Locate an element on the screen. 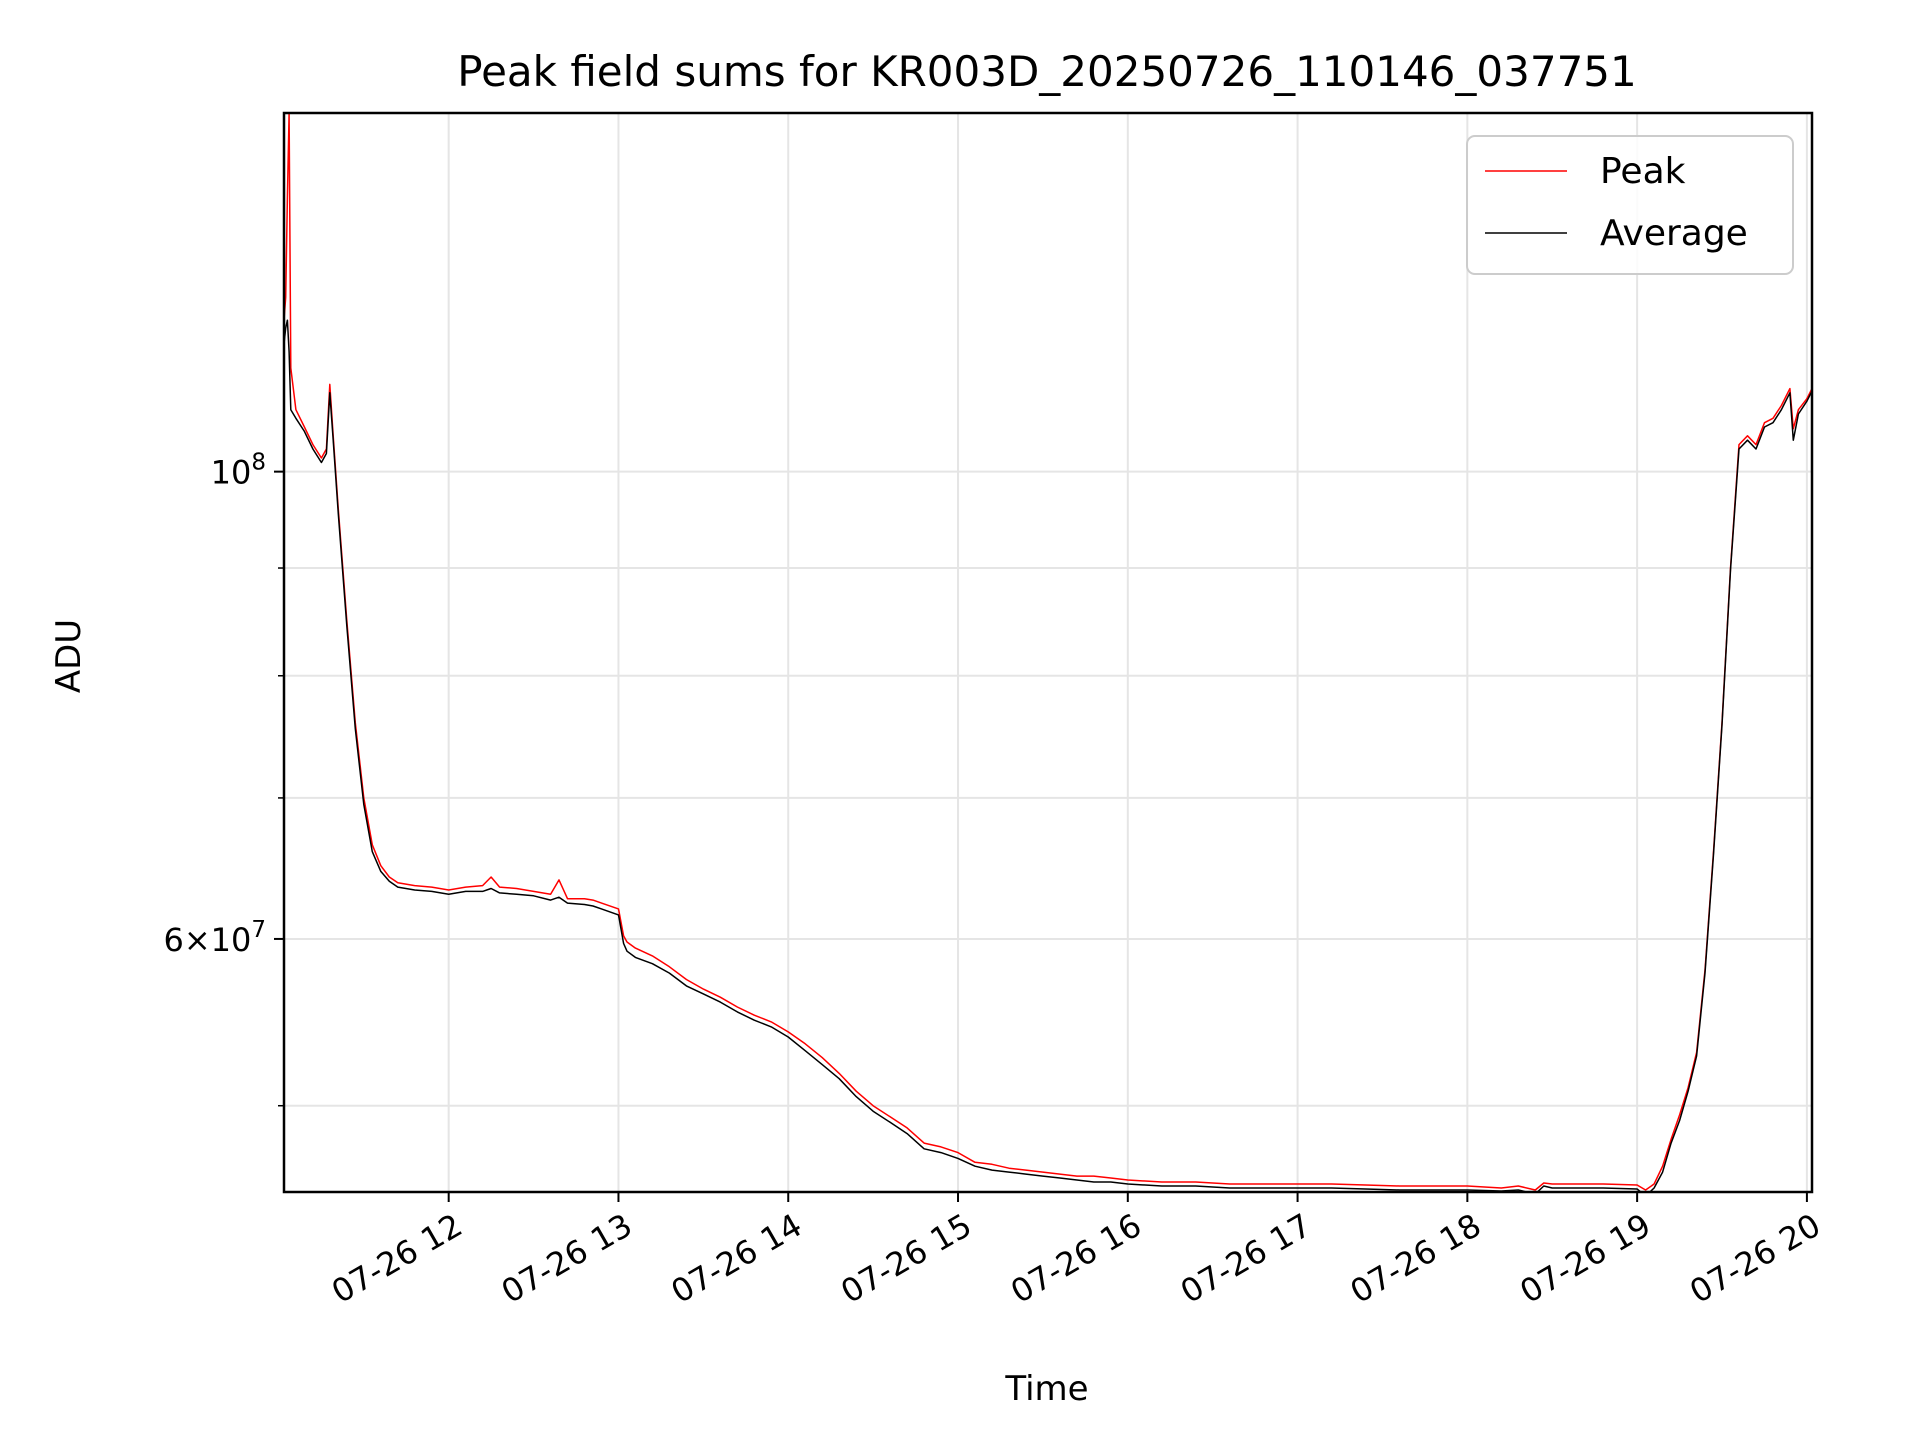 The image size is (1920, 1440). y-tick-mantissa: 10 is located at coordinates (231, 473).